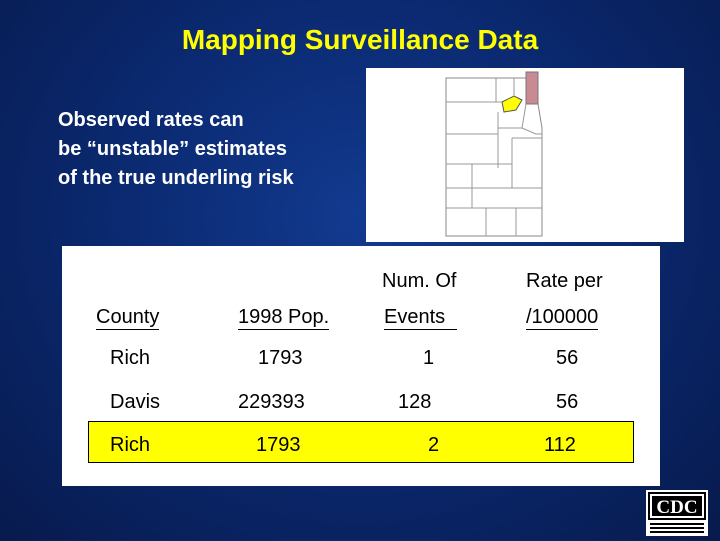 The image size is (720, 541). I want to click on cdc-logo-text: CDC, so click(676, 507).